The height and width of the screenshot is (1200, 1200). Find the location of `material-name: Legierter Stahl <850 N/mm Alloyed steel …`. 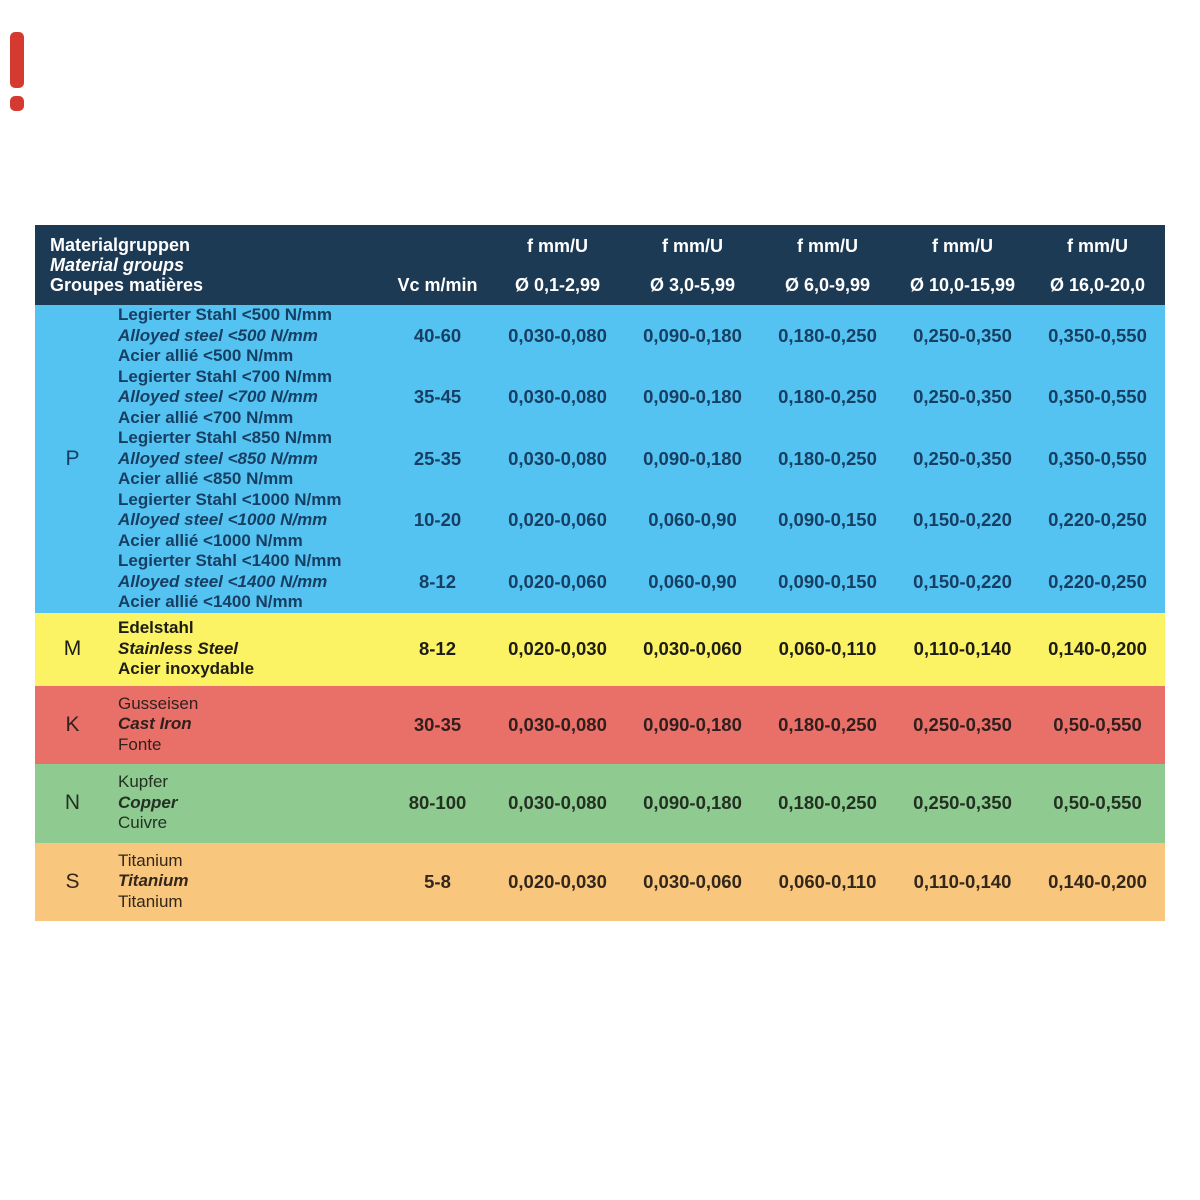

material-name: Legierter Stahl <850 N/mm Alloyed steel … is located at coordinates (247, 459).